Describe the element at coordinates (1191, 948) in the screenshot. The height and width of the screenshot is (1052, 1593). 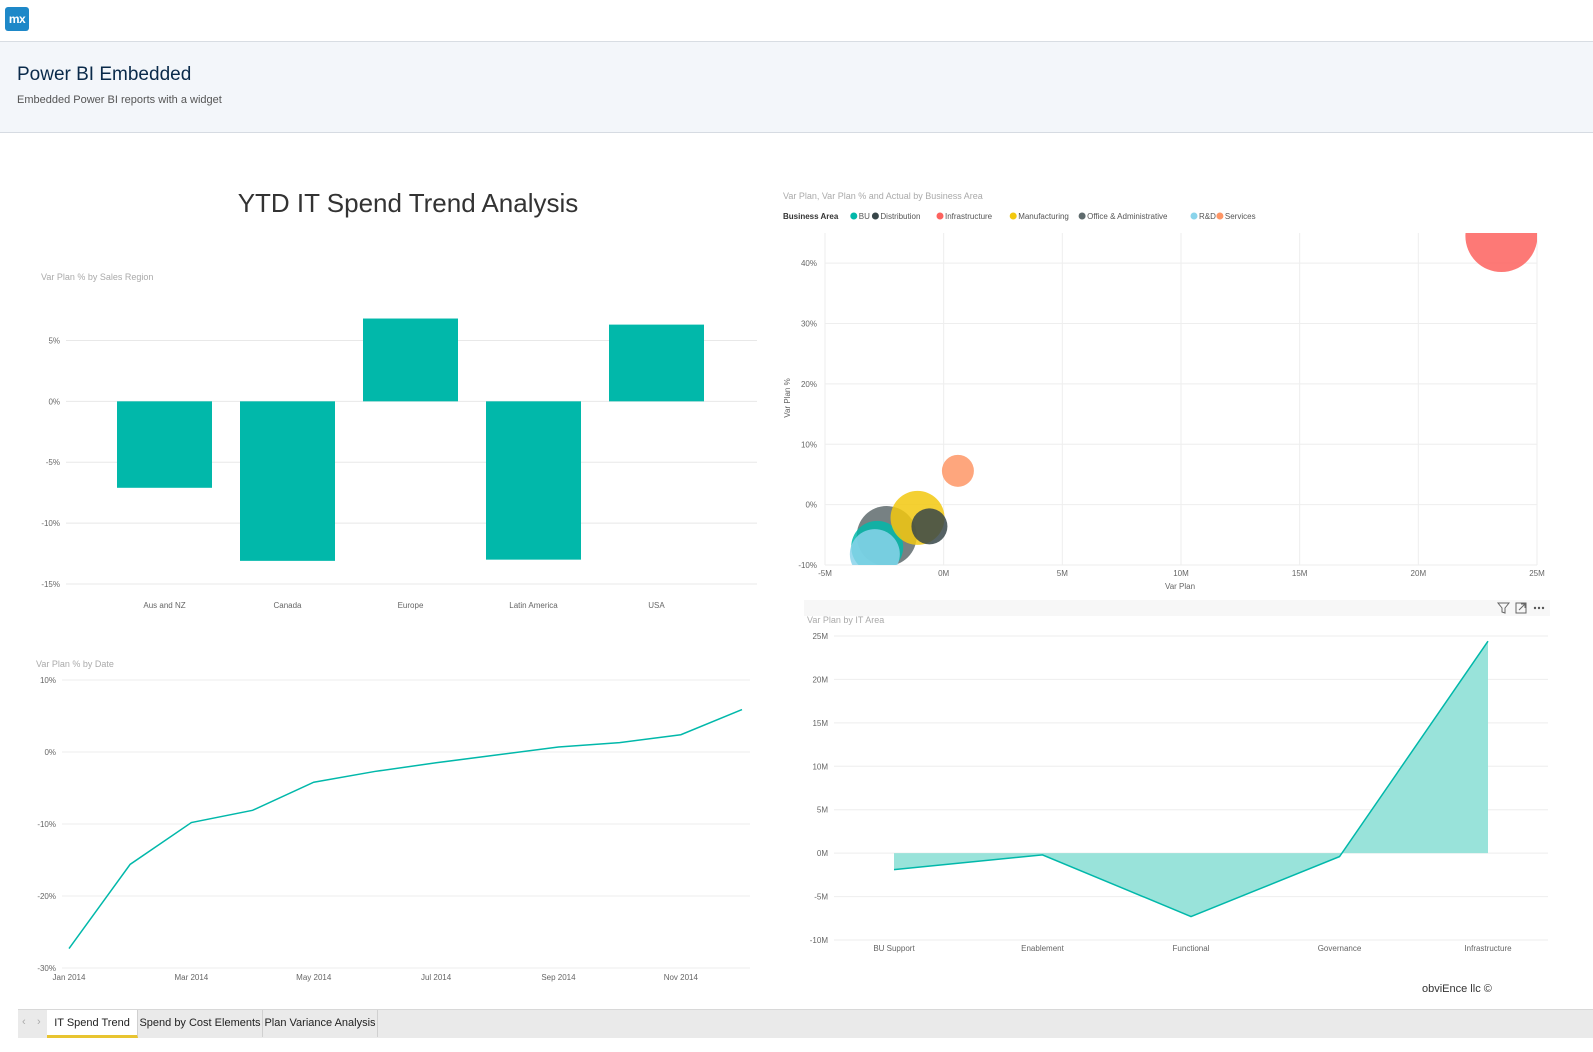
I see `x-tick-label: Functional` at that location.